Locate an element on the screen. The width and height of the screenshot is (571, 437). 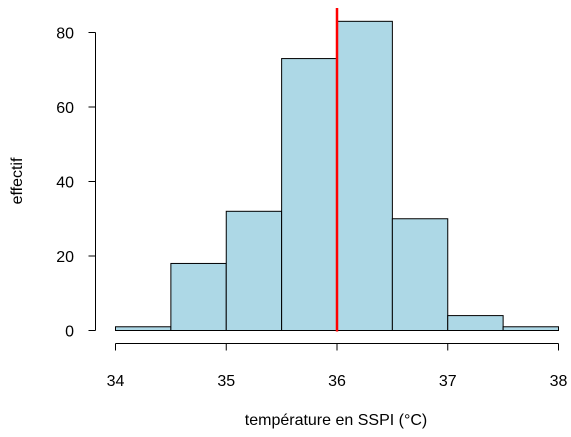
y-axis-label: effectif is located at coordinates (17, 180).